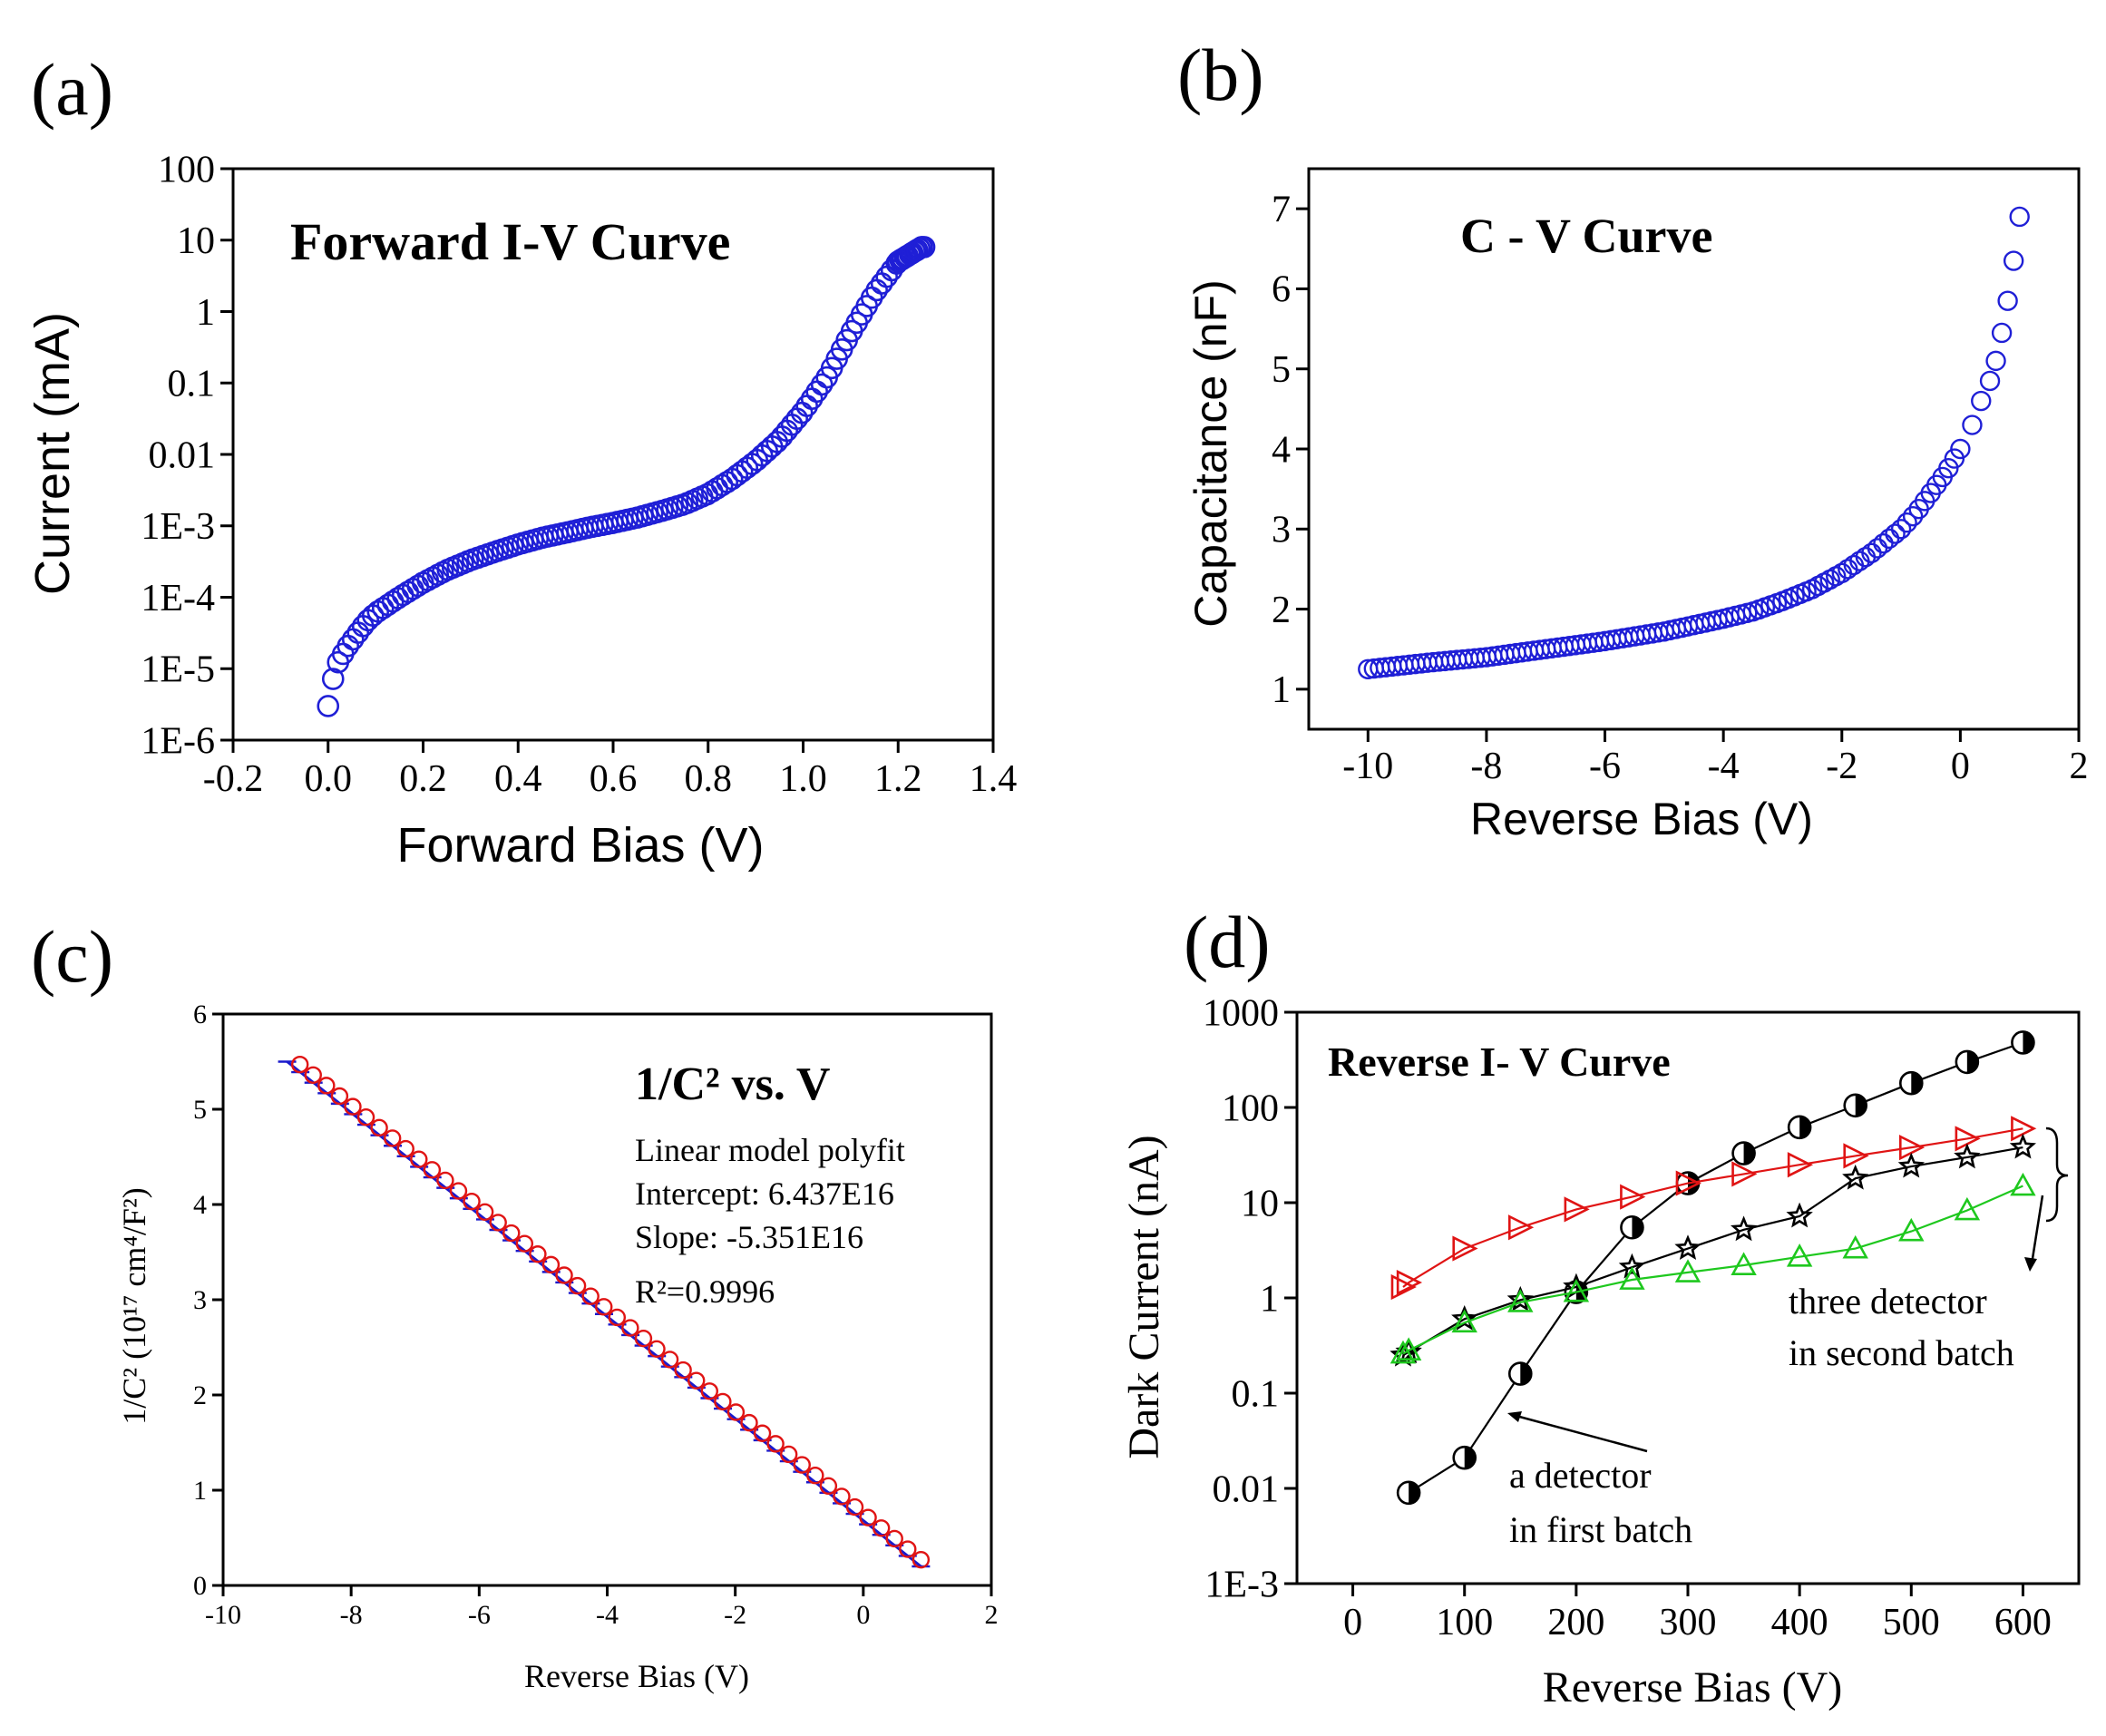  I want to click on panel-c-annotation-1: Linear model polyfit, so click(770, 1150).